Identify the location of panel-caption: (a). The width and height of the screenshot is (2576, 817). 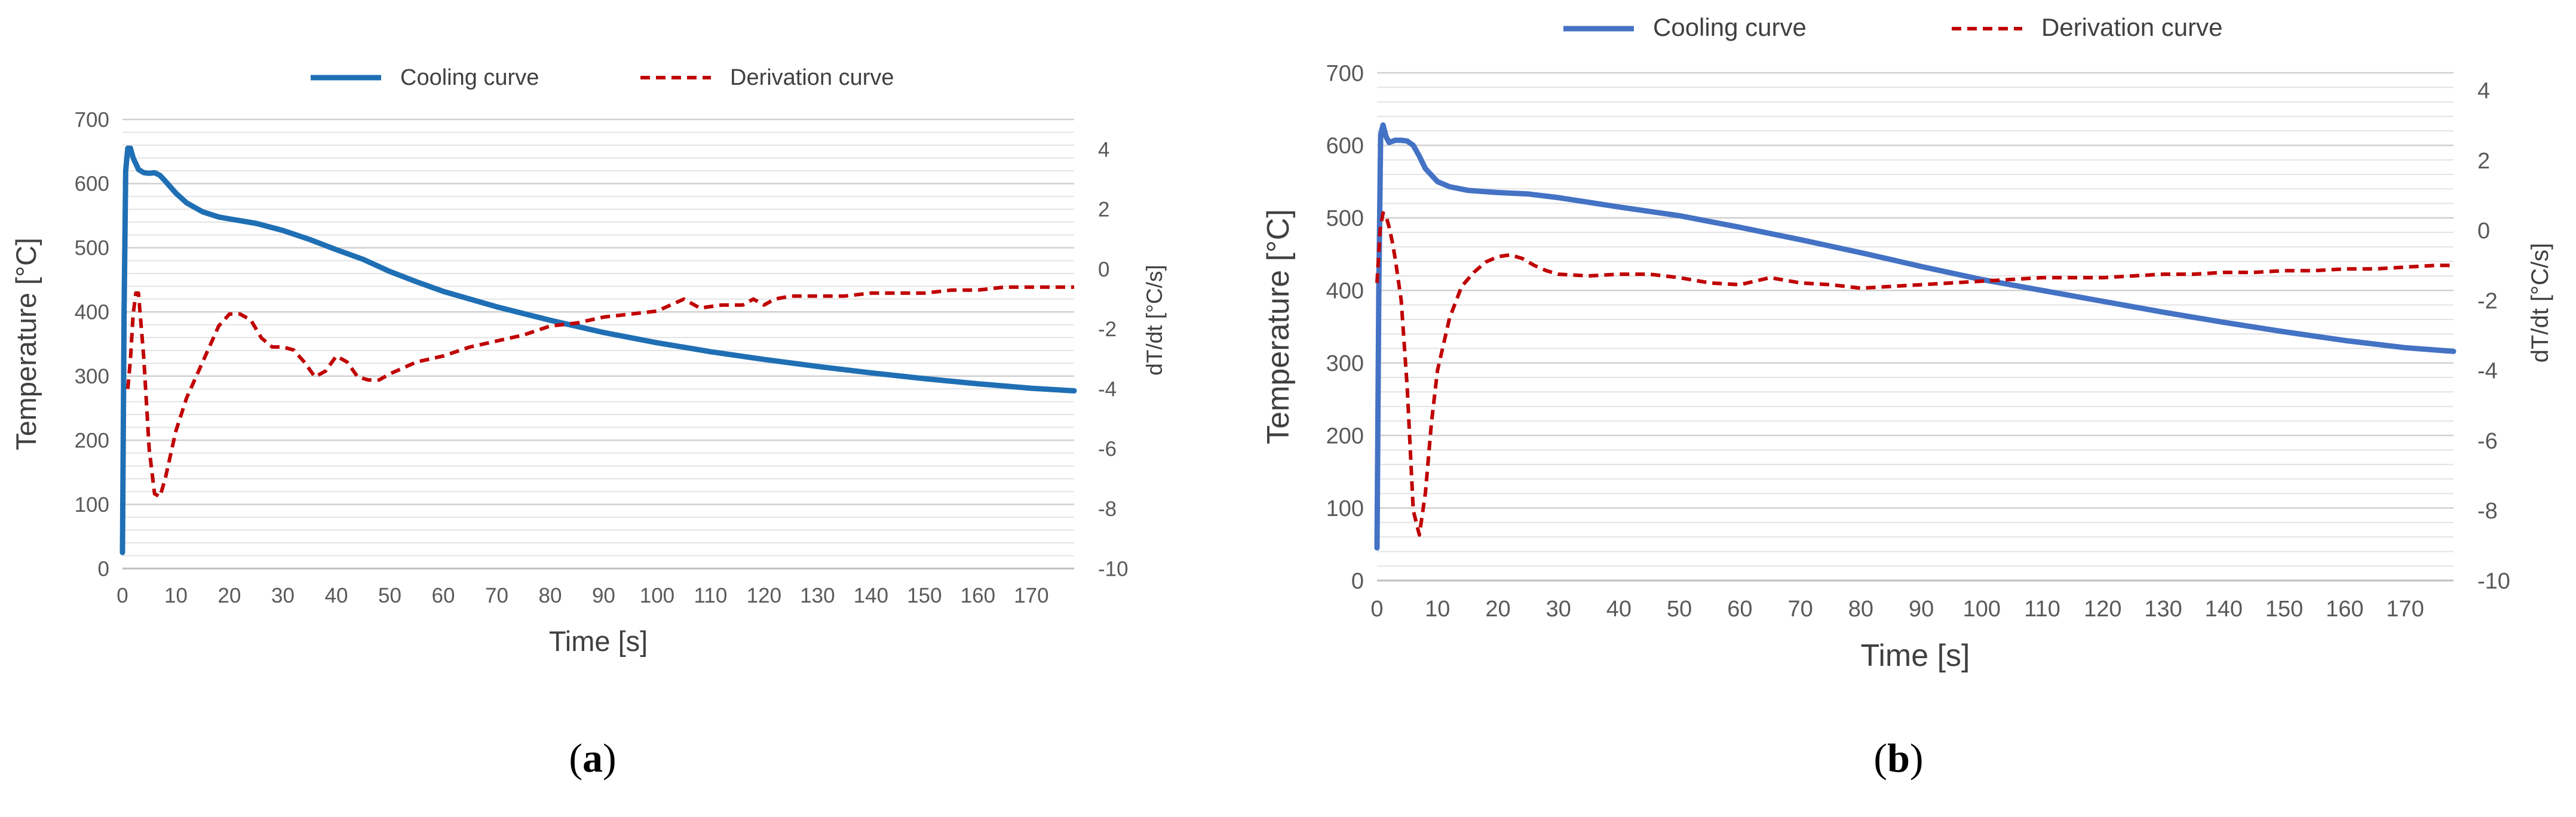
(592, 758).